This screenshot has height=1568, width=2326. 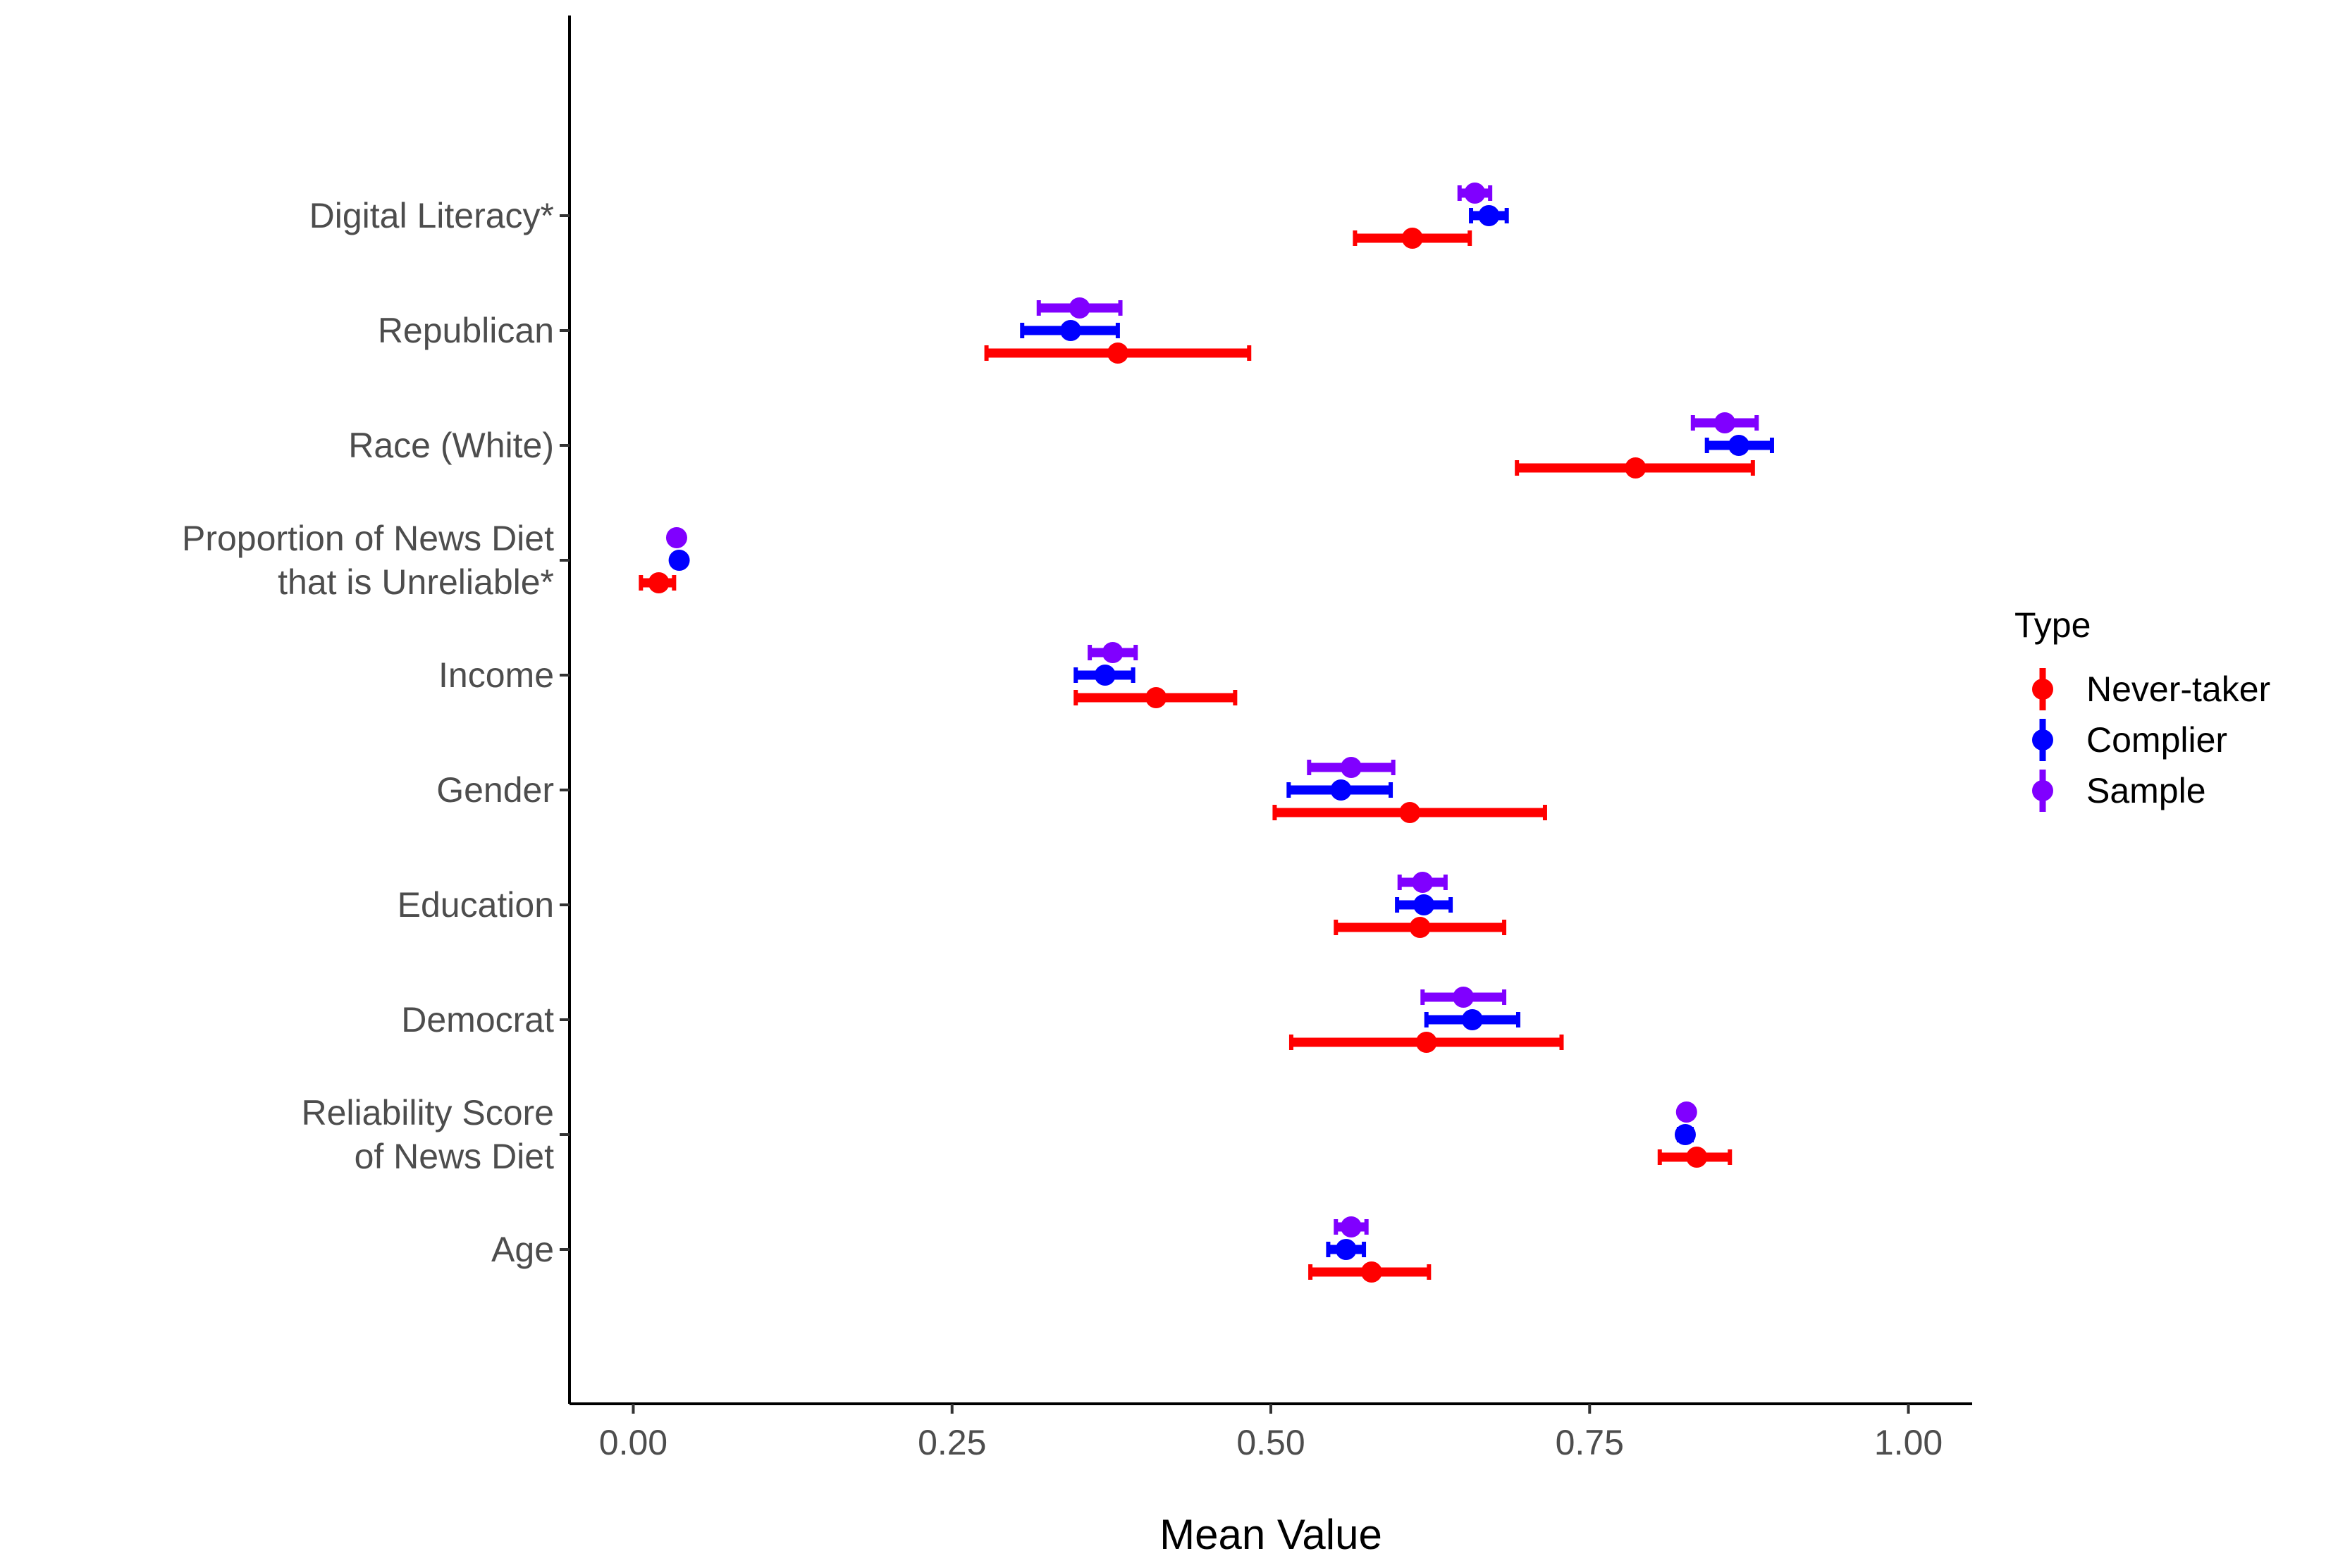 What do you see at coordinates (451, 445) in the screenshot?
I see `y-tick-label: Race (White)` at bounding box center [451, 445].